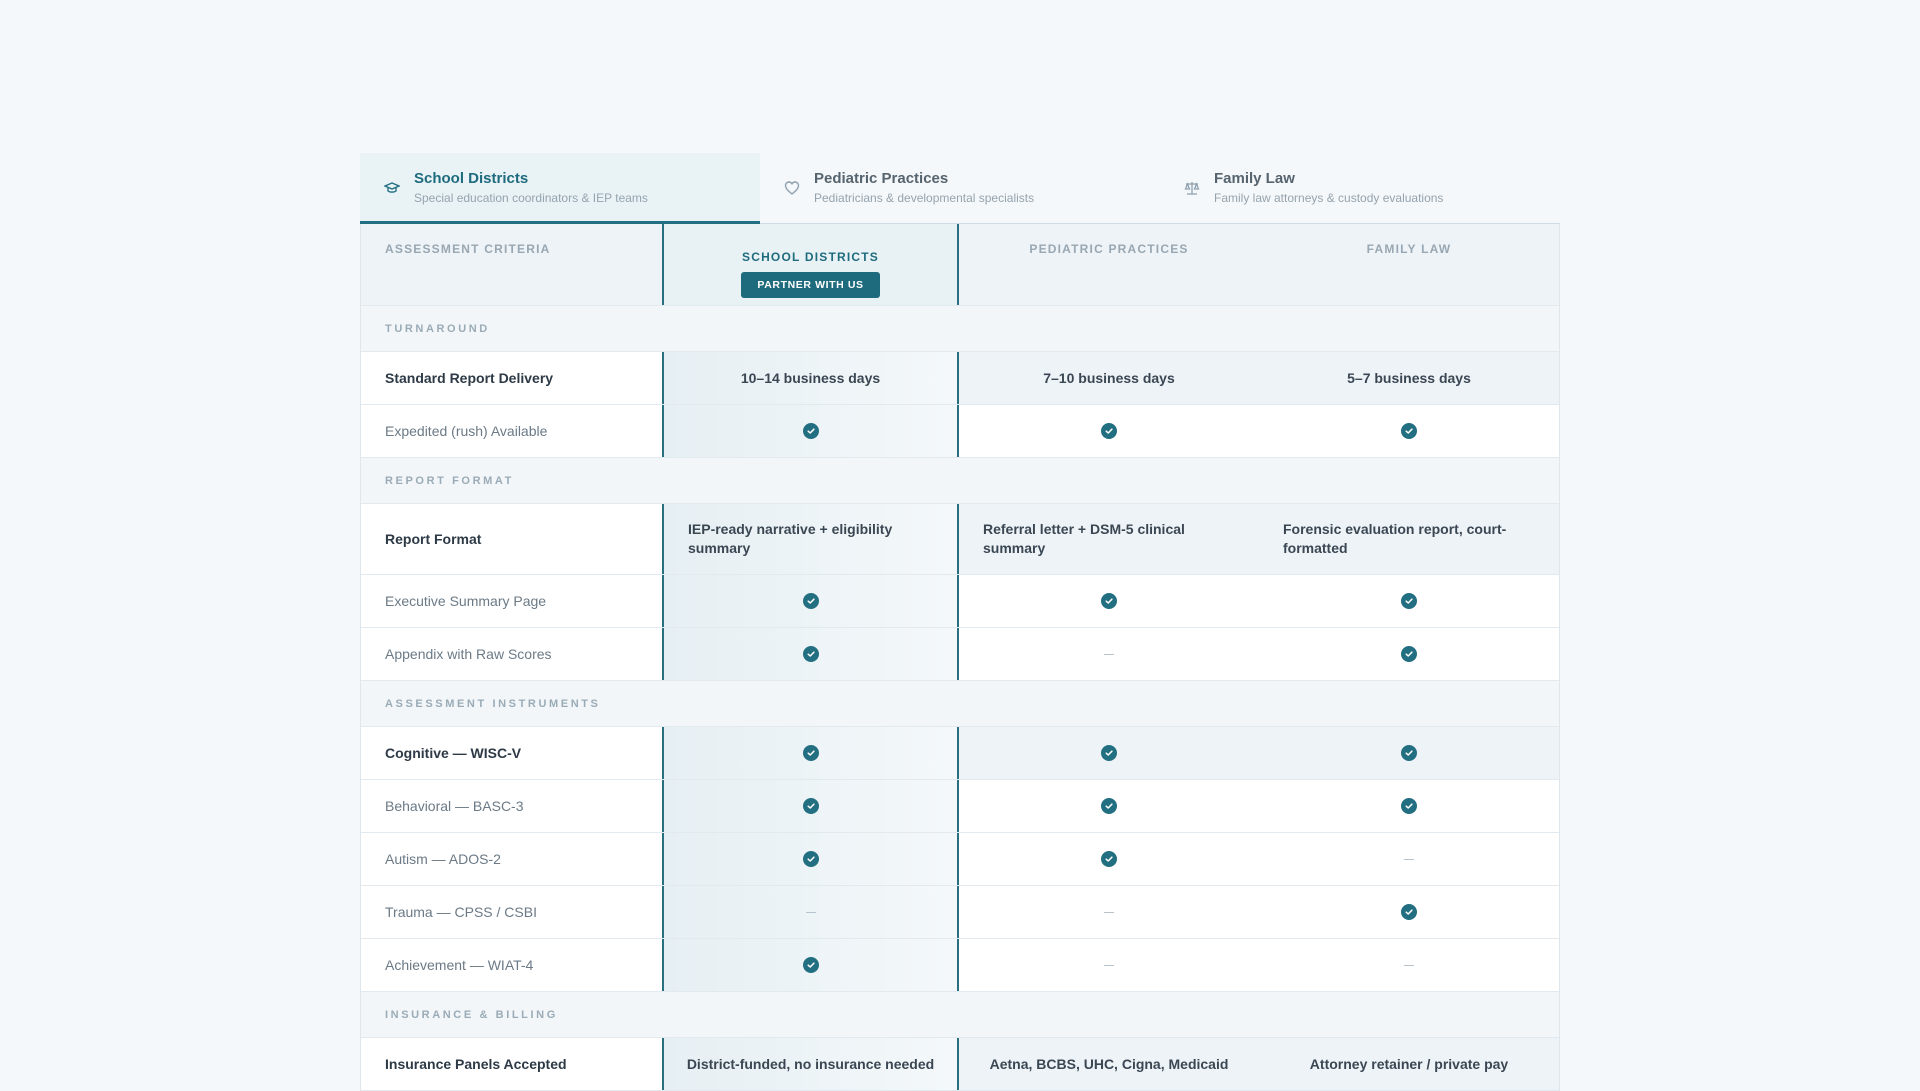 Image resolution: width=1920 pixels, height=1091 pixels. I want to click on heart-icon, so click(792, 188).